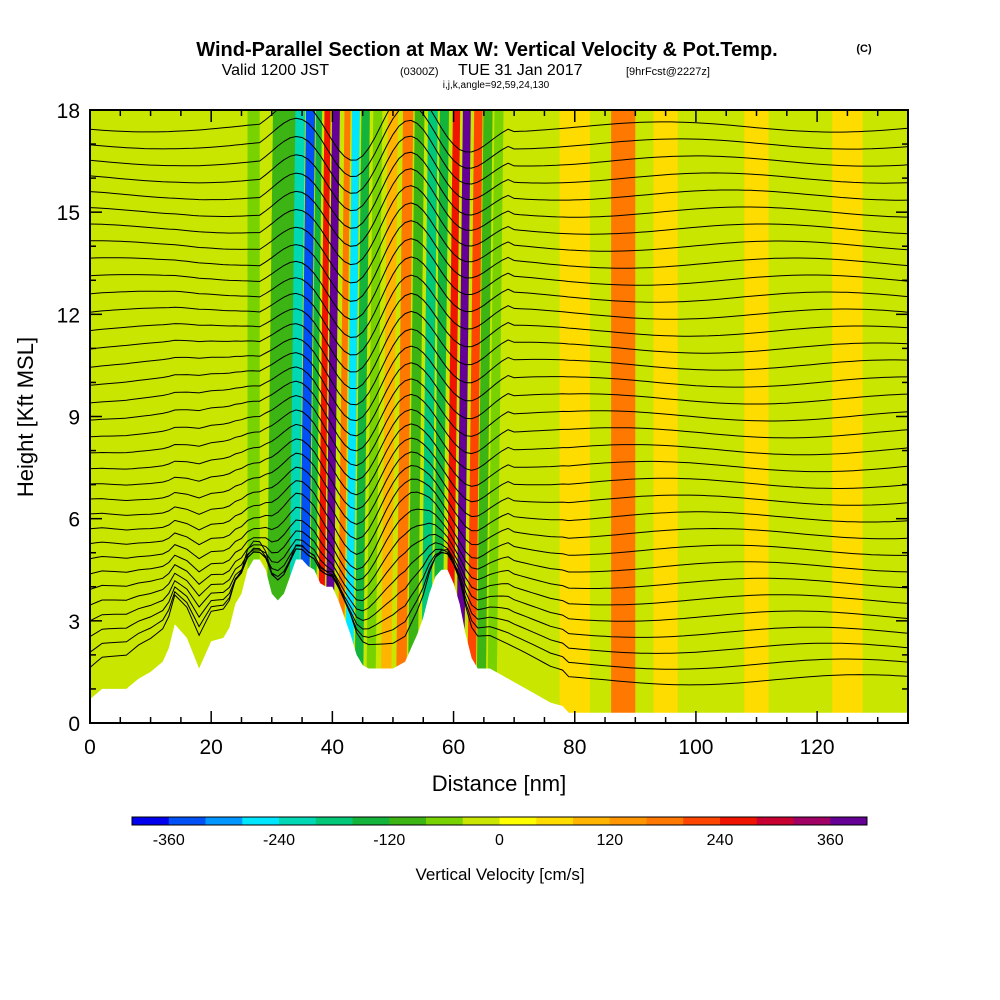 Image resolution: width=1000 pixels, height=1000 pixels. I want to click on colorbar-tick-label: -240, so click(279, 840).